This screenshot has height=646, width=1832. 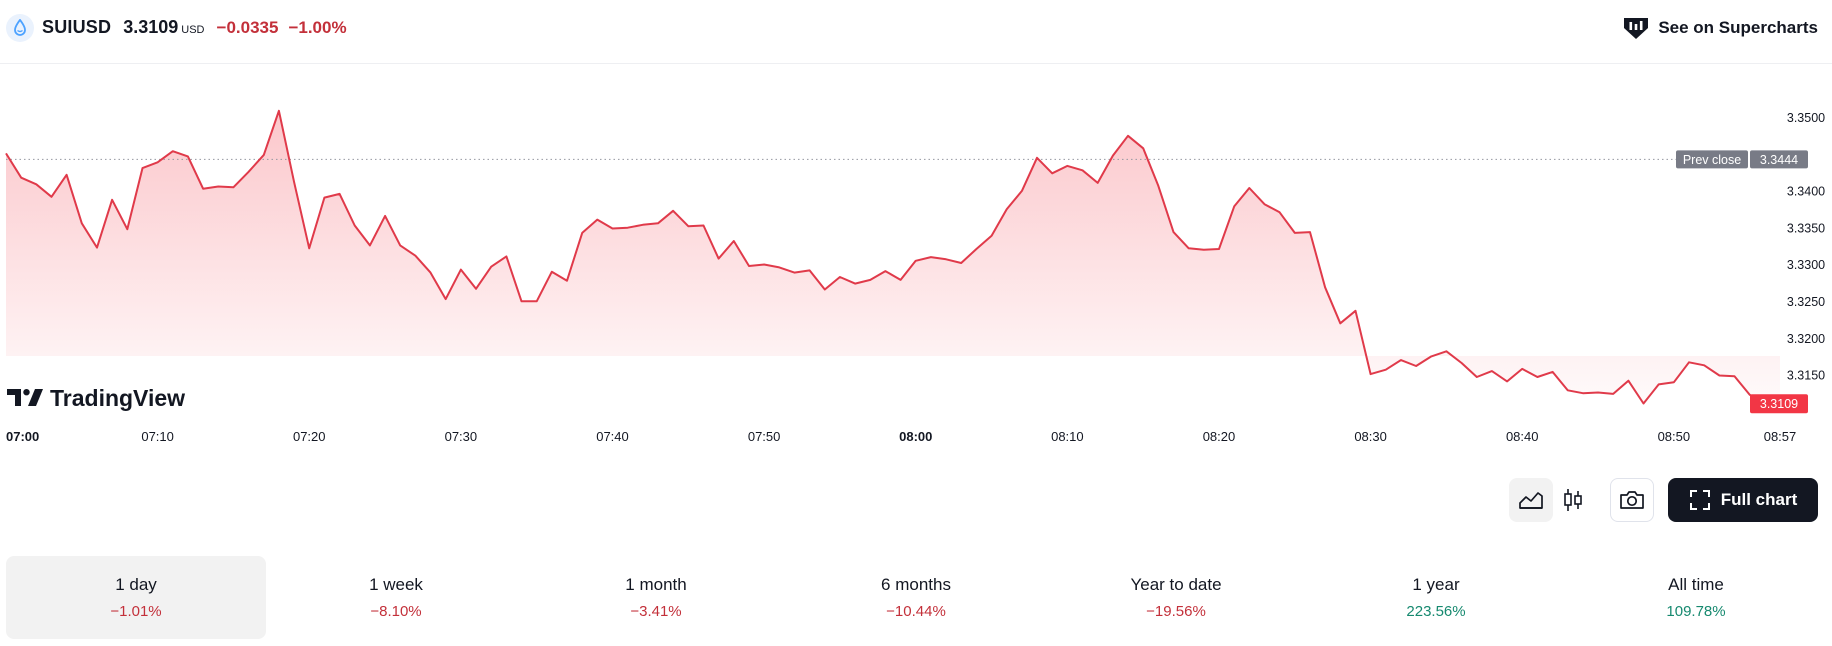 I want to click on time-axis-label: 08:40, so click(x=1522, y=436).